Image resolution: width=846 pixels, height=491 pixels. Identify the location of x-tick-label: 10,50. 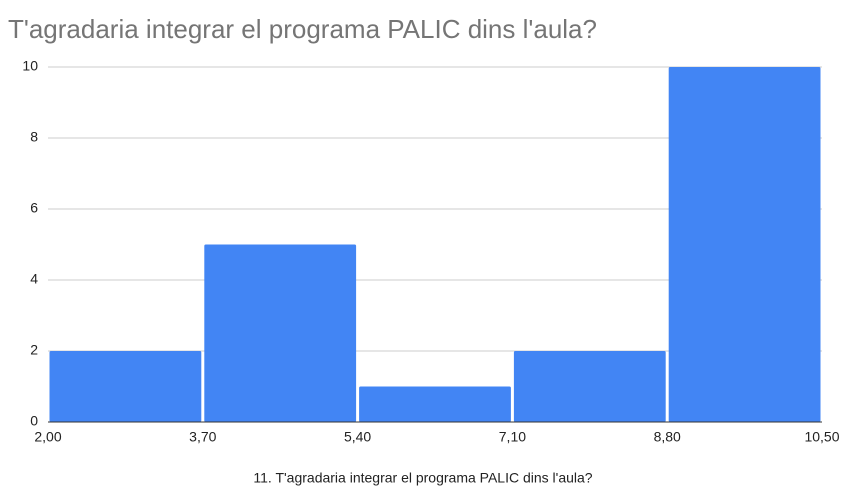
(821, 437).